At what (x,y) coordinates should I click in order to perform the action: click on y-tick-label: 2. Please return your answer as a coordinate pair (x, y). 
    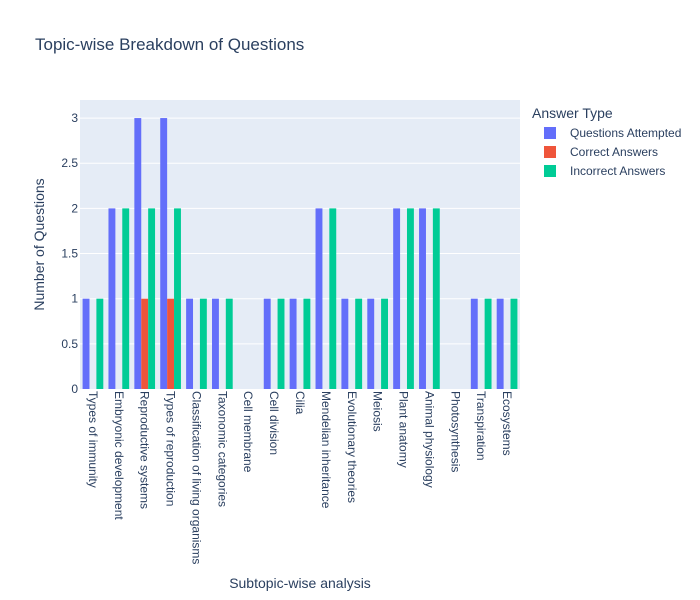
    Looking at the image, I should click on (74, 208).